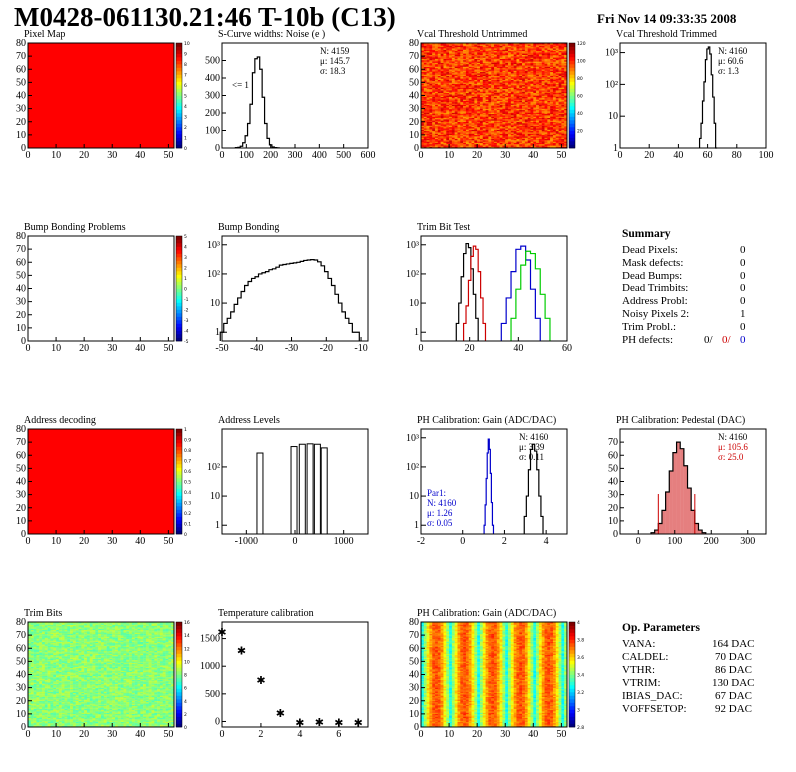 This screenshot has width=796, height=772. Describe the element at coordinates (470, 348) in the screenshot. I see `x-tick-label: 20` at that location.